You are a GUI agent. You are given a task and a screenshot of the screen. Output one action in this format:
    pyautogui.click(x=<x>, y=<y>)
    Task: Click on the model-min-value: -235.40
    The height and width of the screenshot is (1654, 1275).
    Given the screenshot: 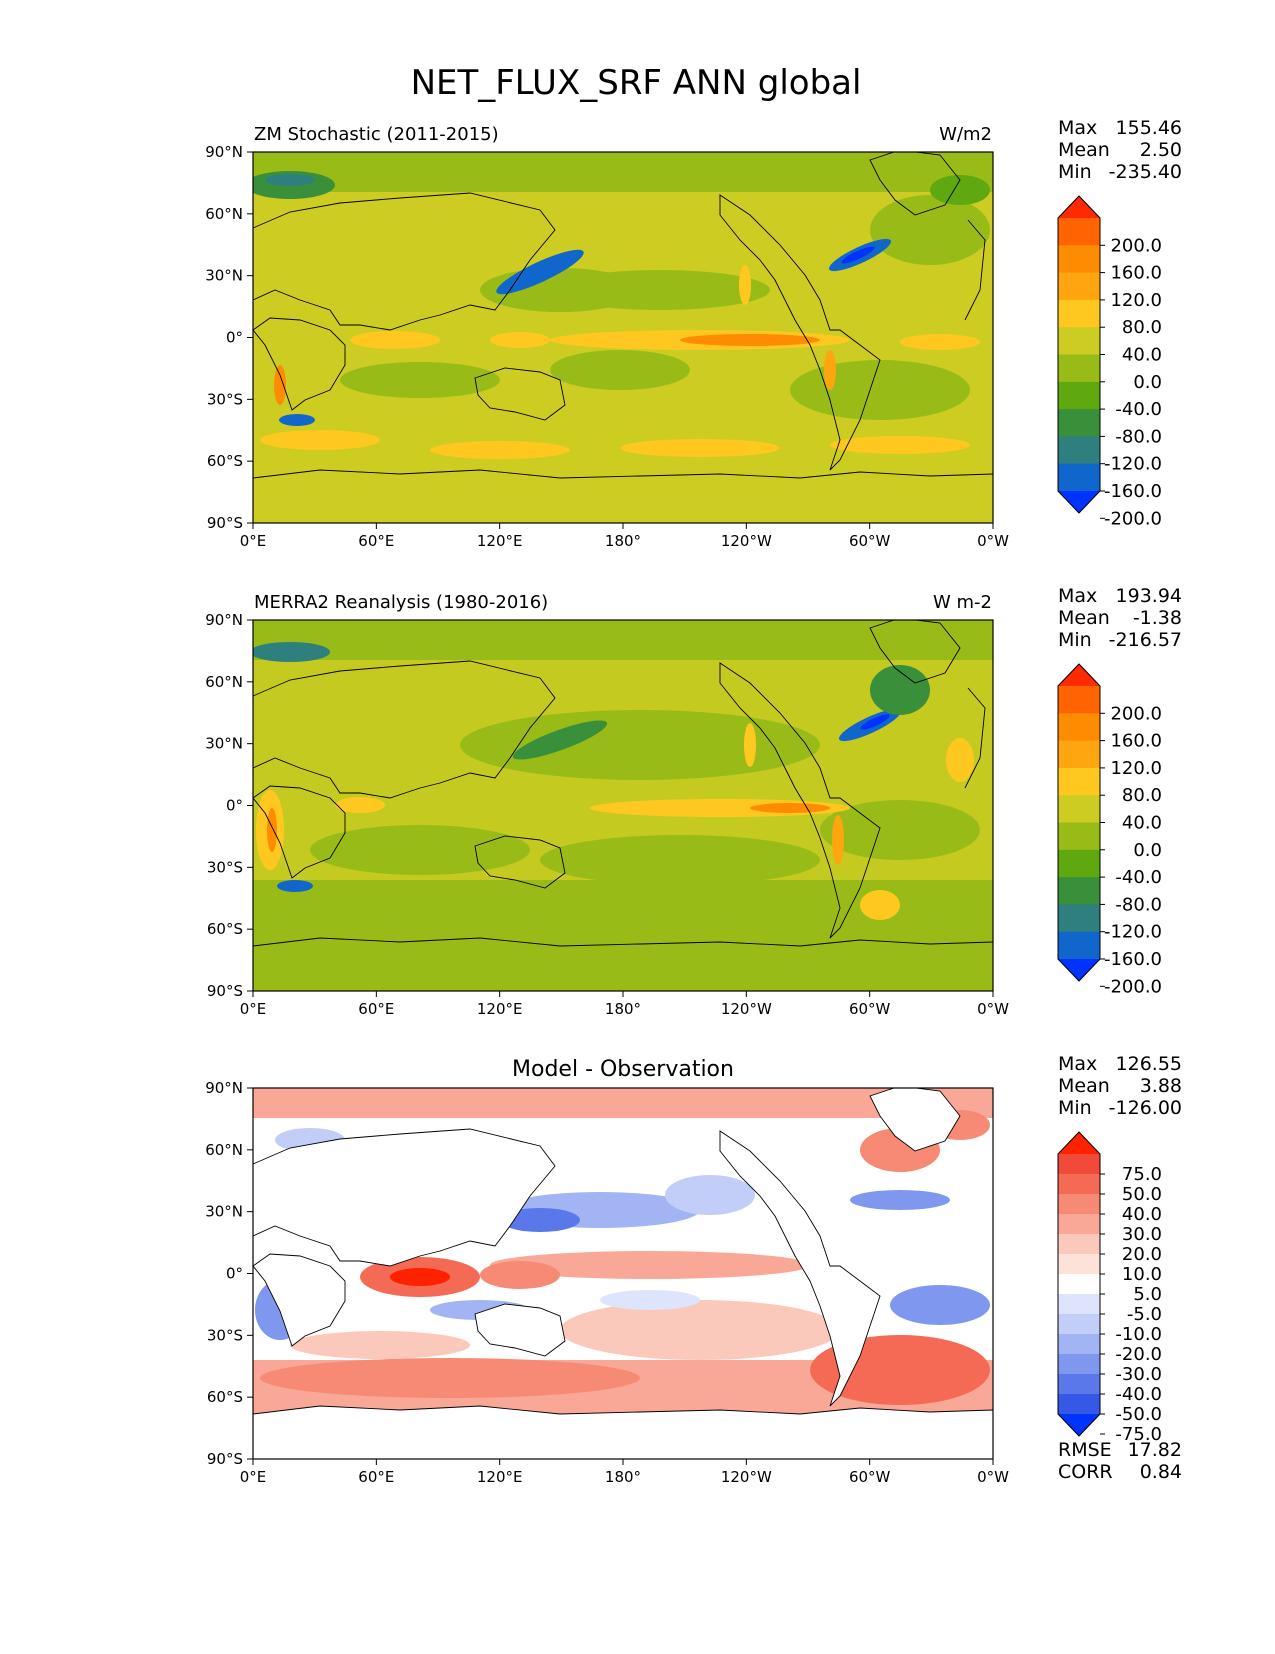 What is the action you would take?
    pyautogui.click(x=1145, y=172)
    